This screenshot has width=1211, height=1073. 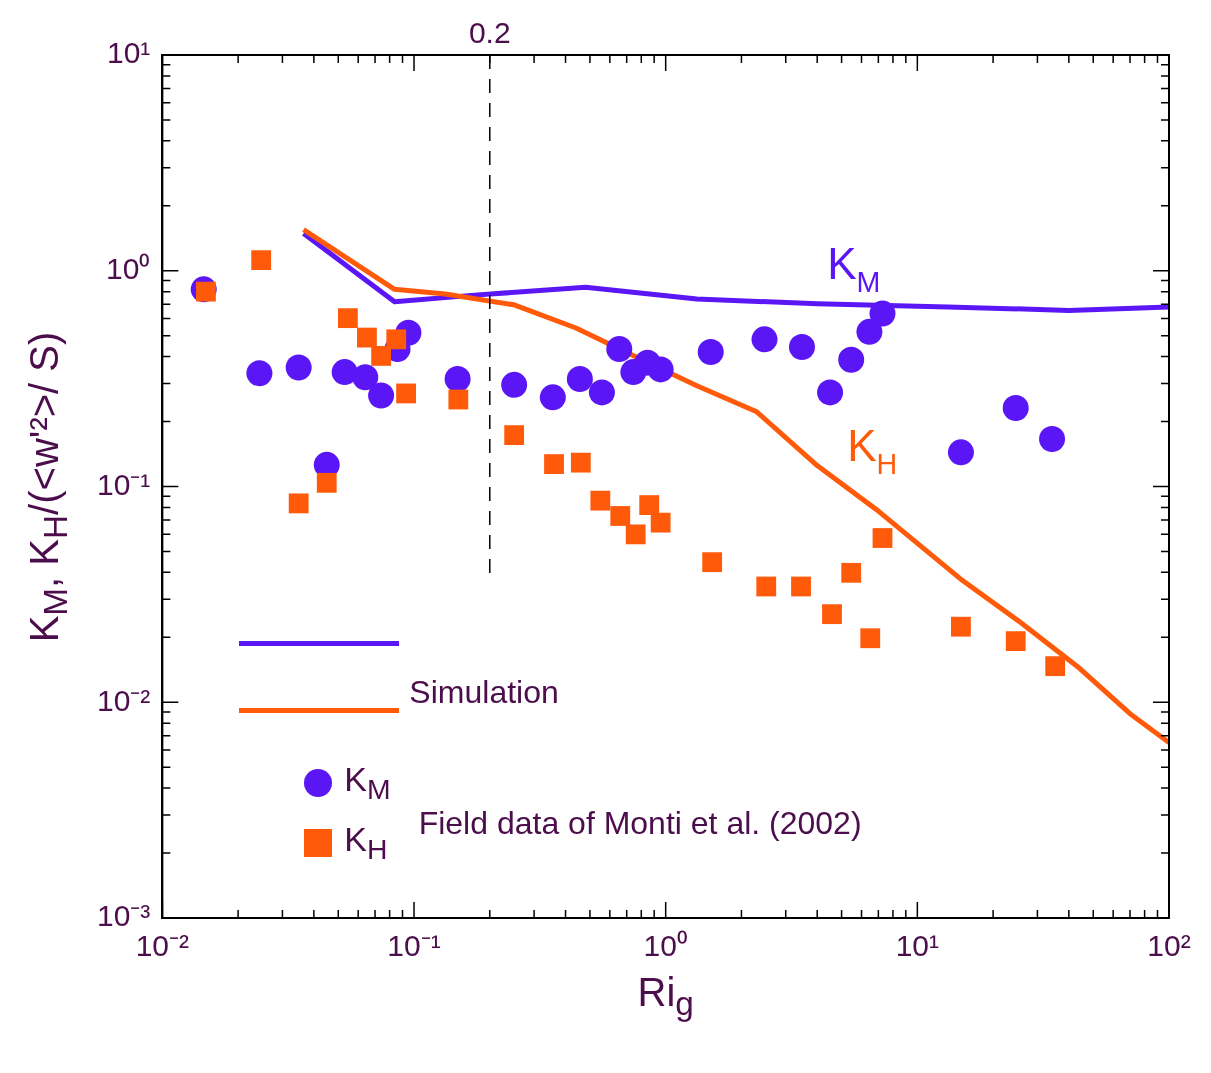 What do you see at coordinates (665, 996) in the screenshot?
I see `x-axis-title: Ri$_{g}$` at bounding box center [665, 996].